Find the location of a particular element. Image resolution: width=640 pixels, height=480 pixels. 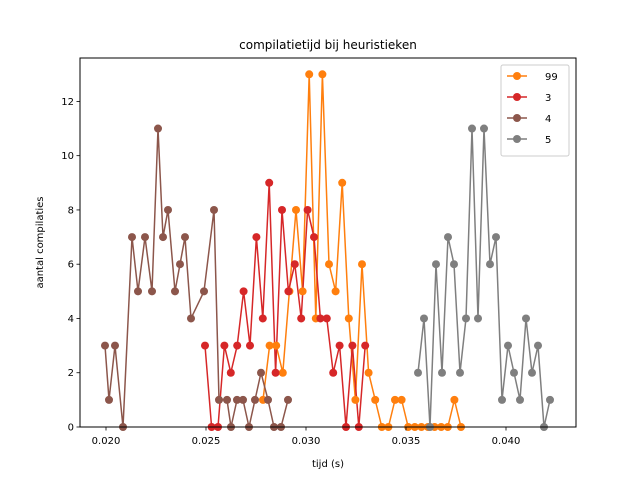

x-axis-label: tijd (s) is located at coordinates (328, 464).